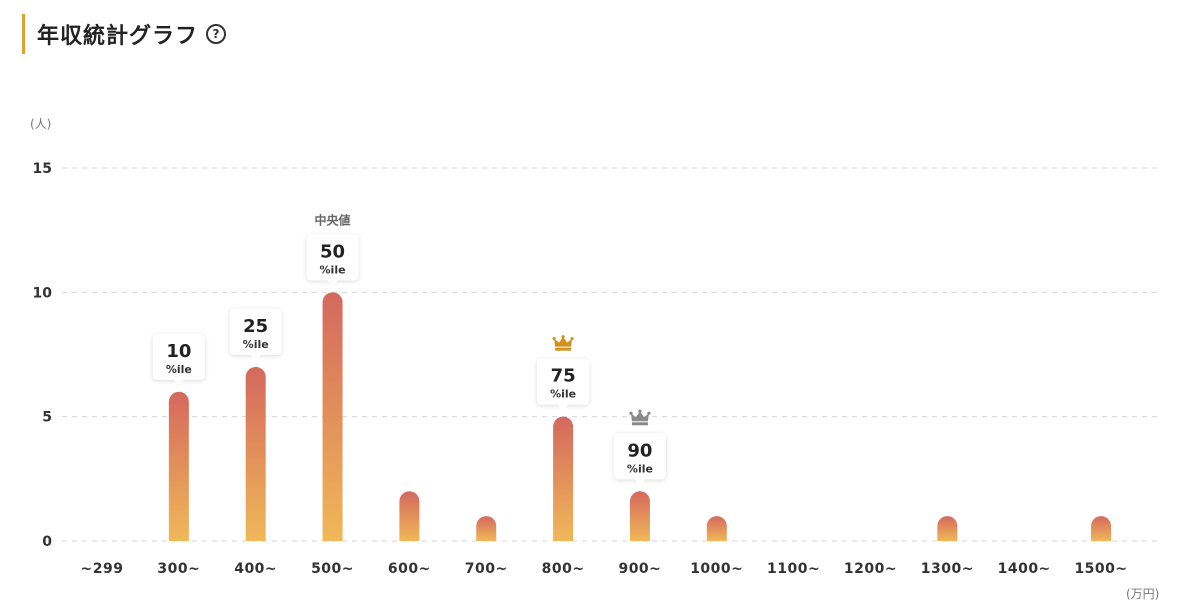 The image size is (1192, 614). I want to click on x-tick-label: 1100~, so click(793, 569).